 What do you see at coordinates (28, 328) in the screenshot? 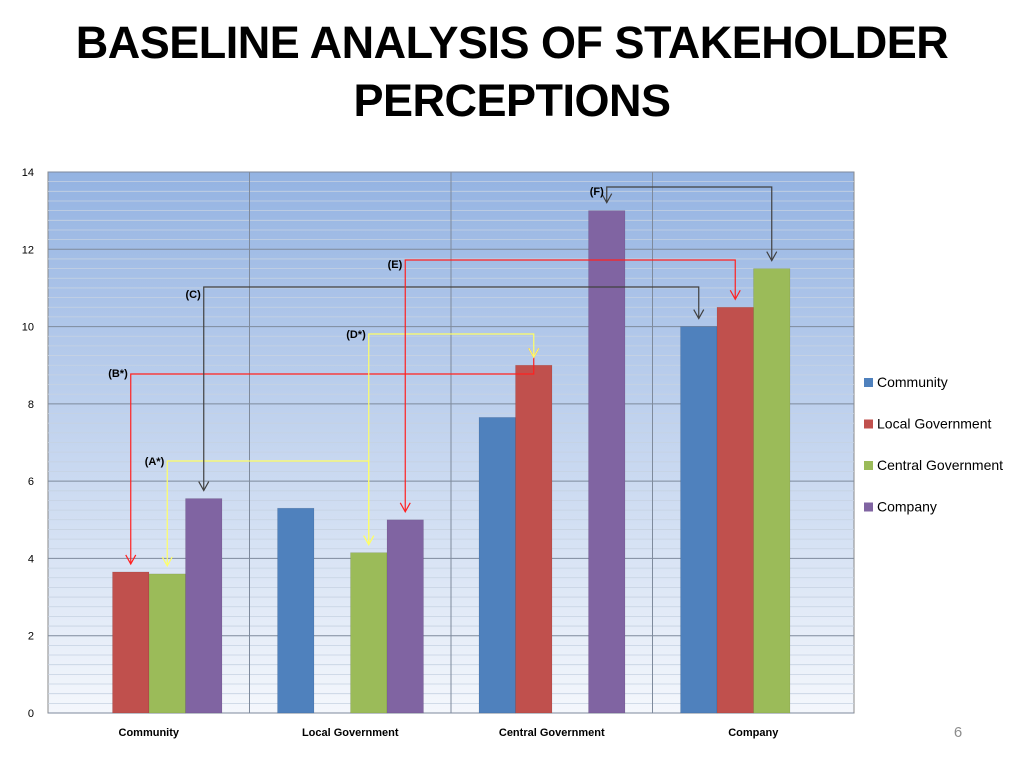
I see `y-tick-label: 10` at bounding box center [28, 328].